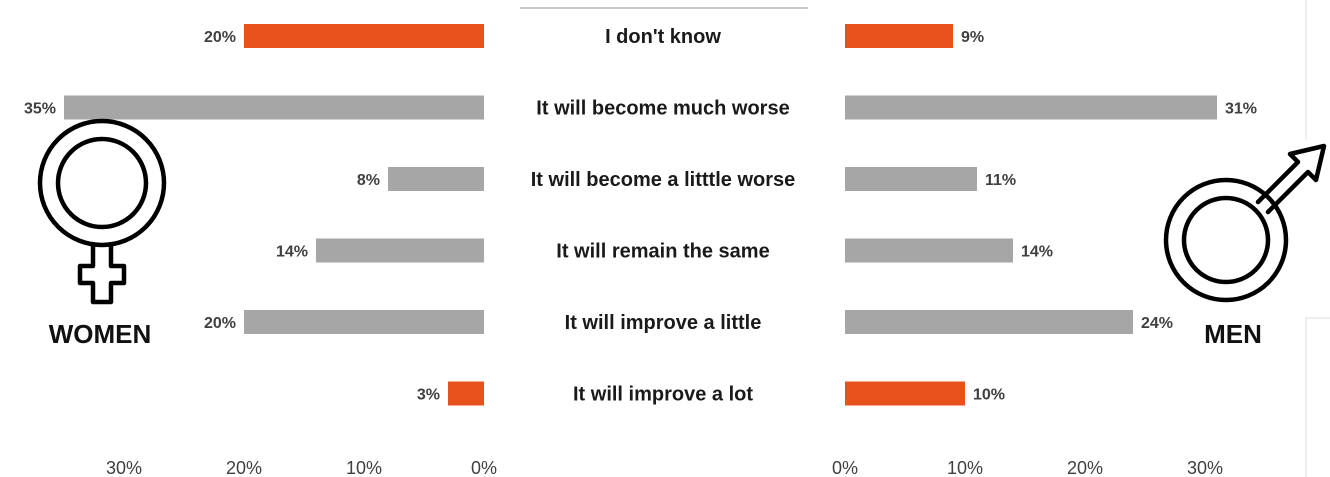  I want to click on category-label: It will remain the same, so click(662, 252).